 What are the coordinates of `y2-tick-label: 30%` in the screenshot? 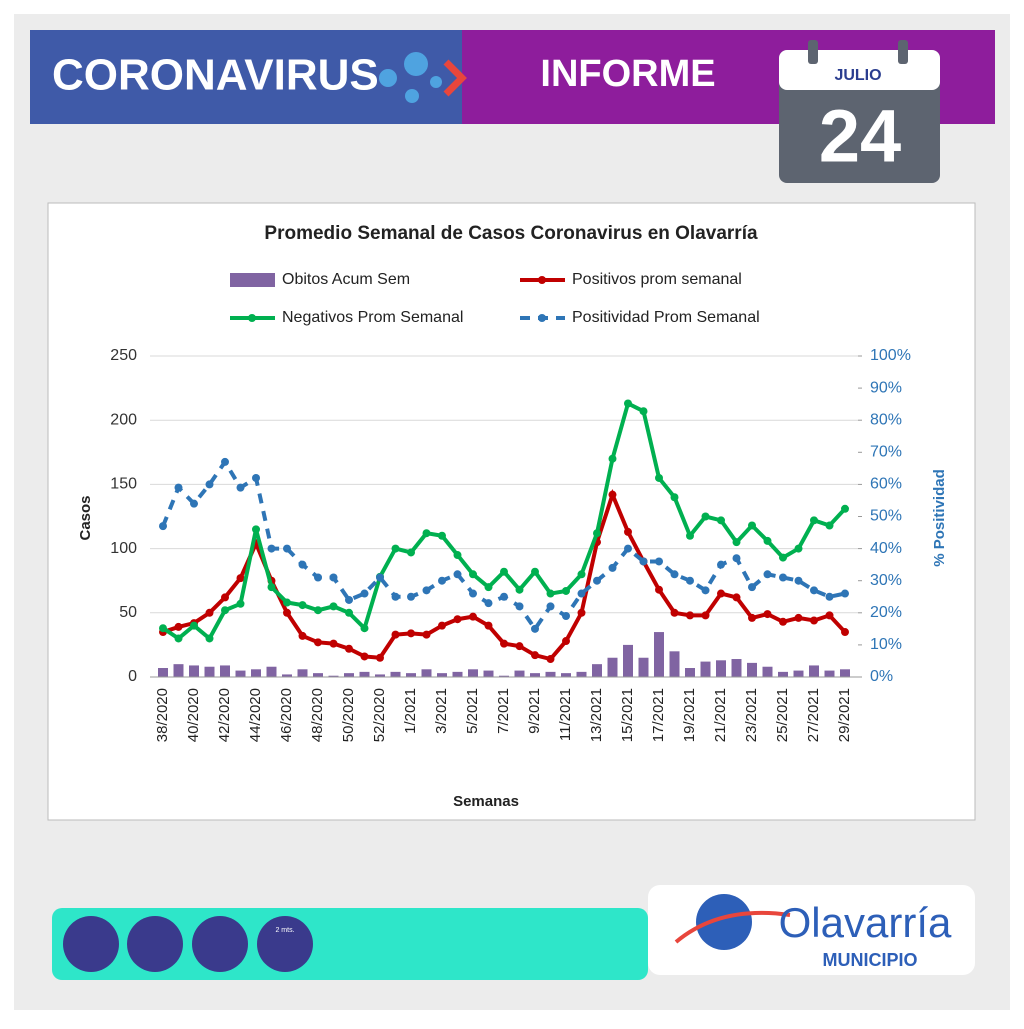 It's located at (886, 580).